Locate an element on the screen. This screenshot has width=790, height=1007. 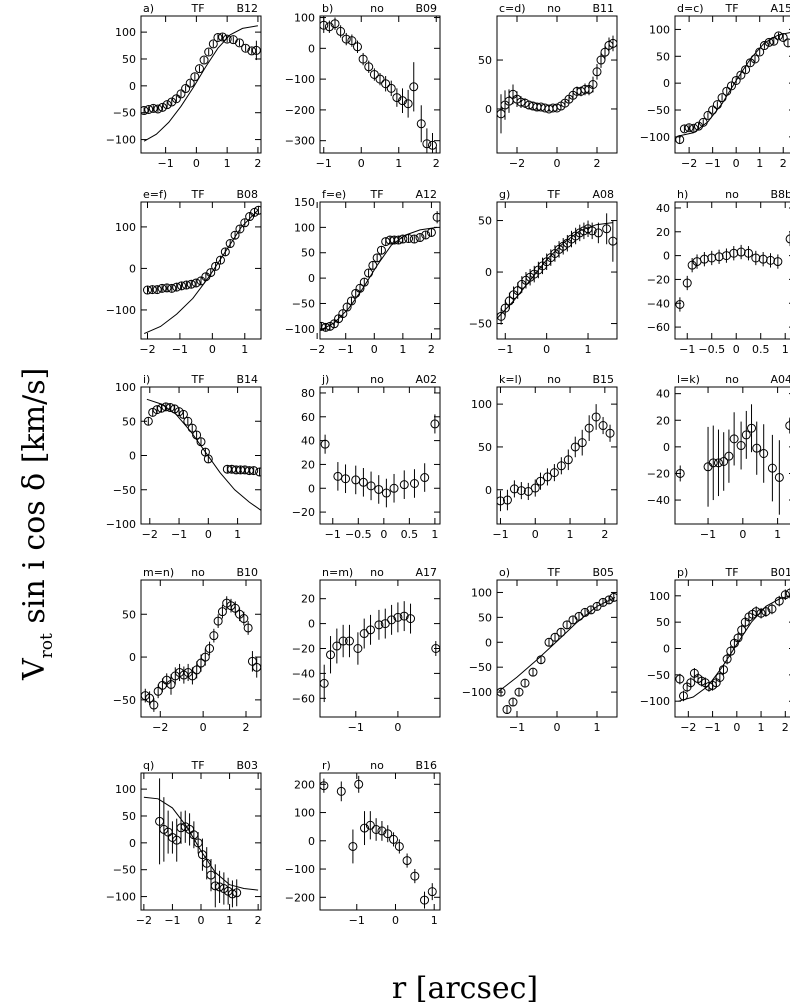
panel-label: j) is located at coordinates (325, 379).